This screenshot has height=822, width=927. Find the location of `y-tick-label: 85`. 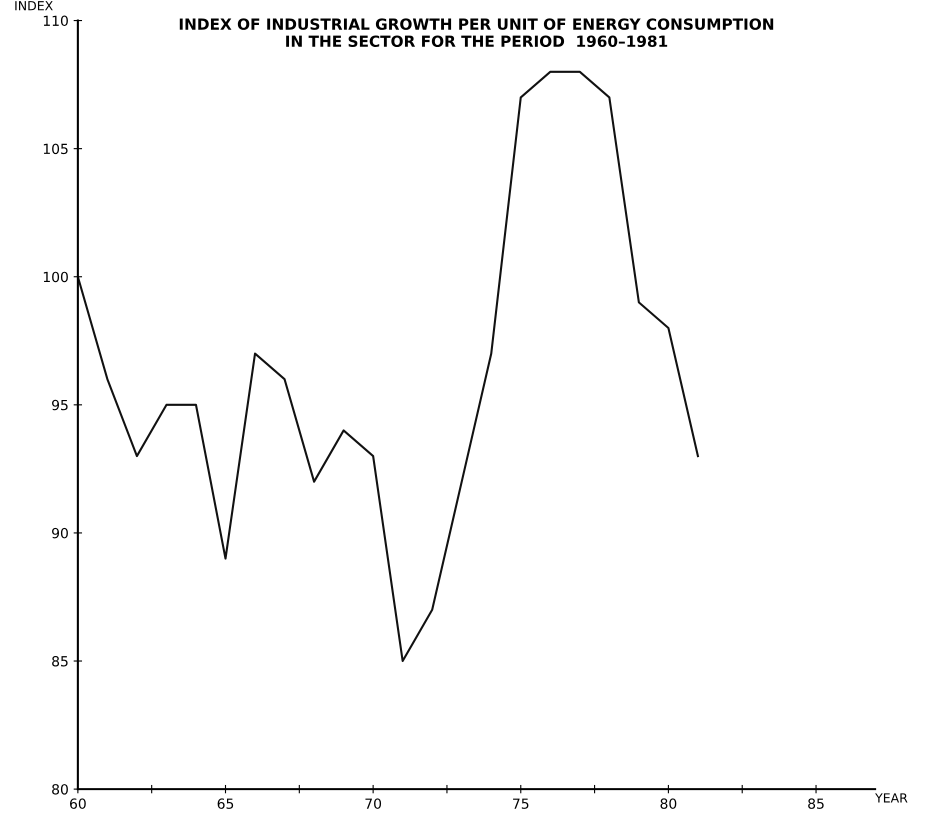

y-tick-label: 85 is located at coordinates (60, 661).